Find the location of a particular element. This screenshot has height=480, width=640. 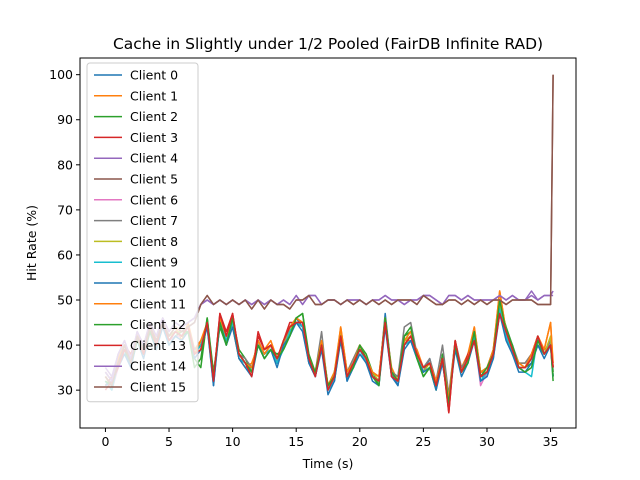

x-axis-label: Time (s) is located at coordinates (328, 463).